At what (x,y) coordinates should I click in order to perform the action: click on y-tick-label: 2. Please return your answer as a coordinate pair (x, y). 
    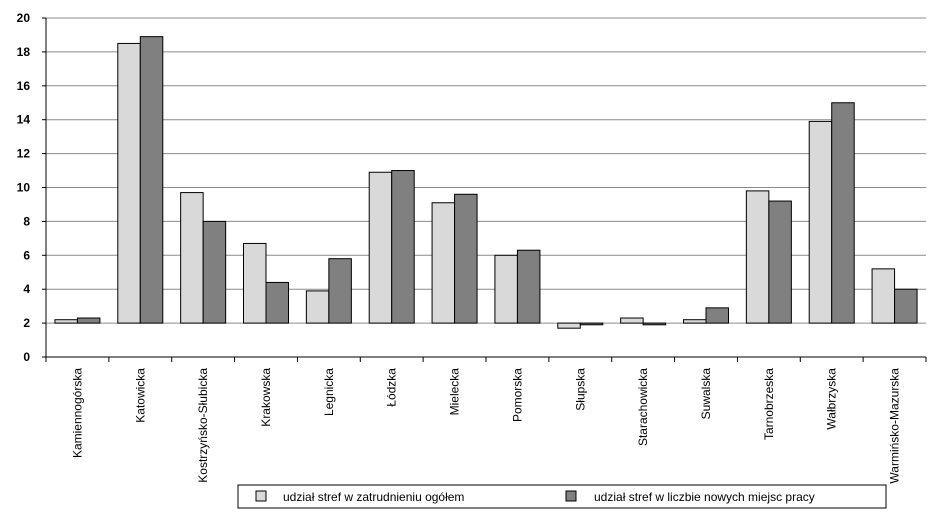
    Looking at the image, I should click on (26, 323).